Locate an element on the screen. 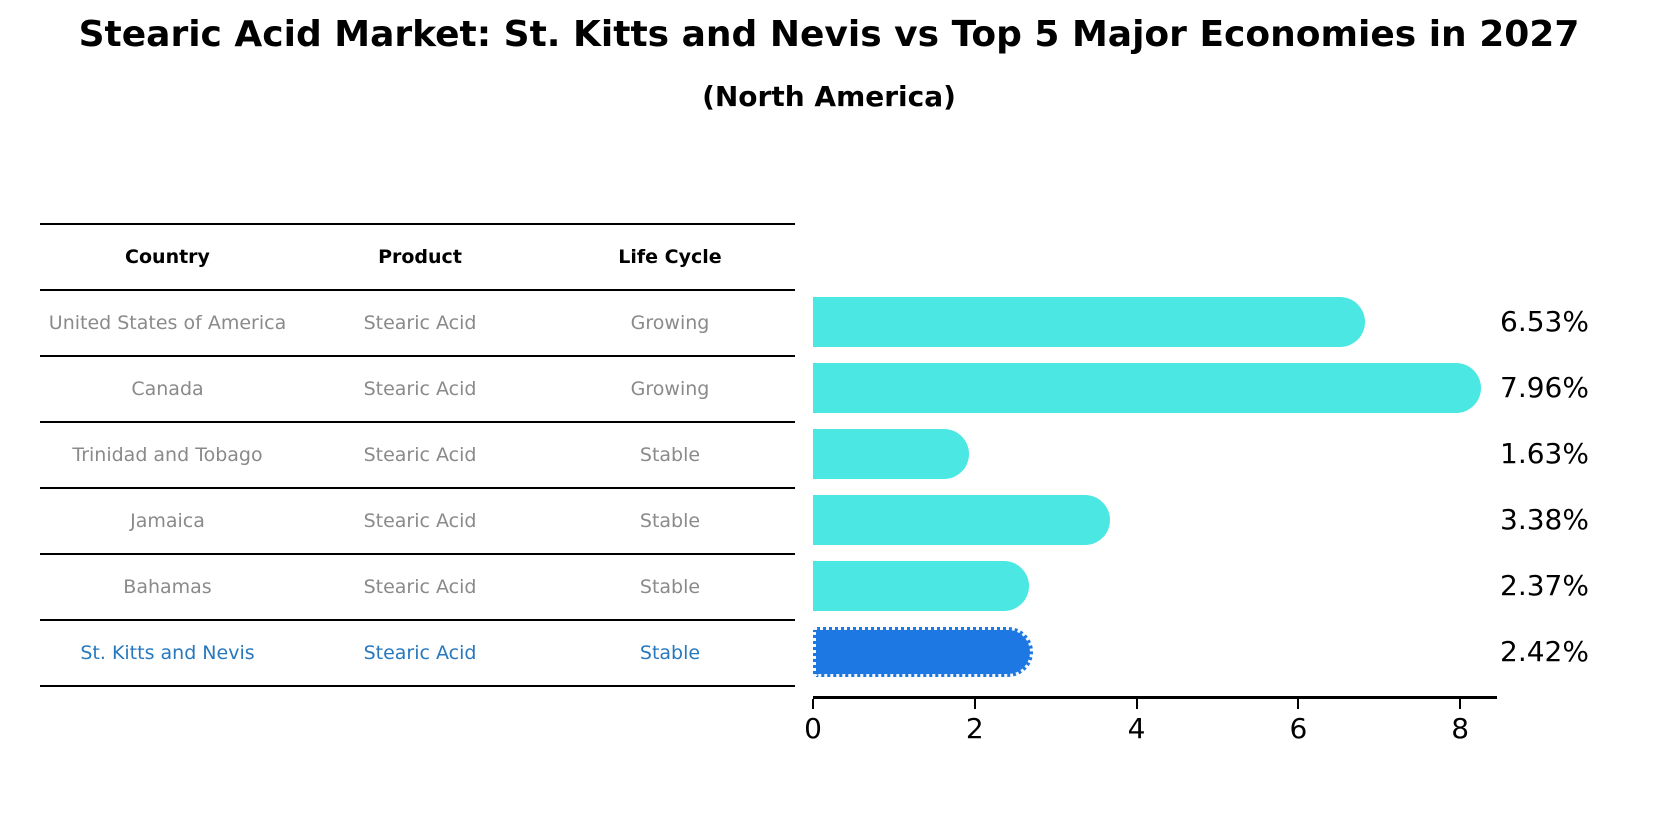 The height and width of the screenshot is (823, 1658). table-row: Jamaica Stearic Acid Stable is located at coordinates (417, 522).